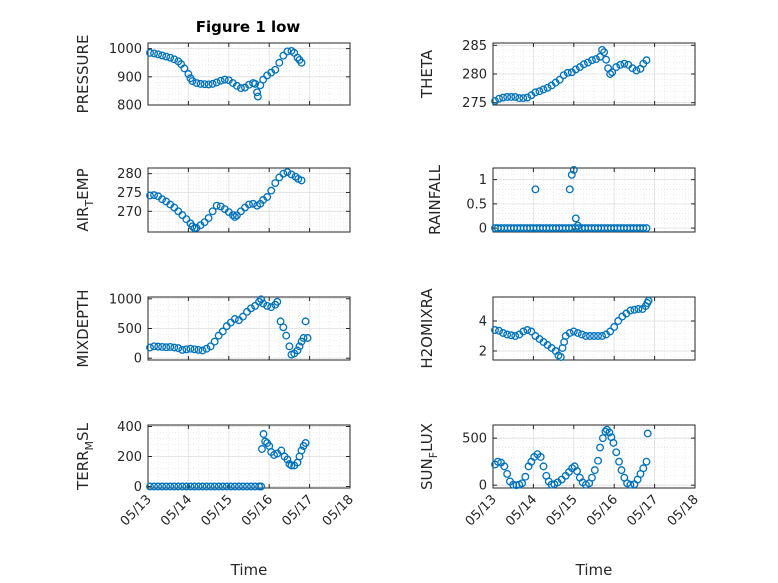 The height and width of the screenshot is (583, 778). I want to click on y-tick-label: 275, so click(129, 193).